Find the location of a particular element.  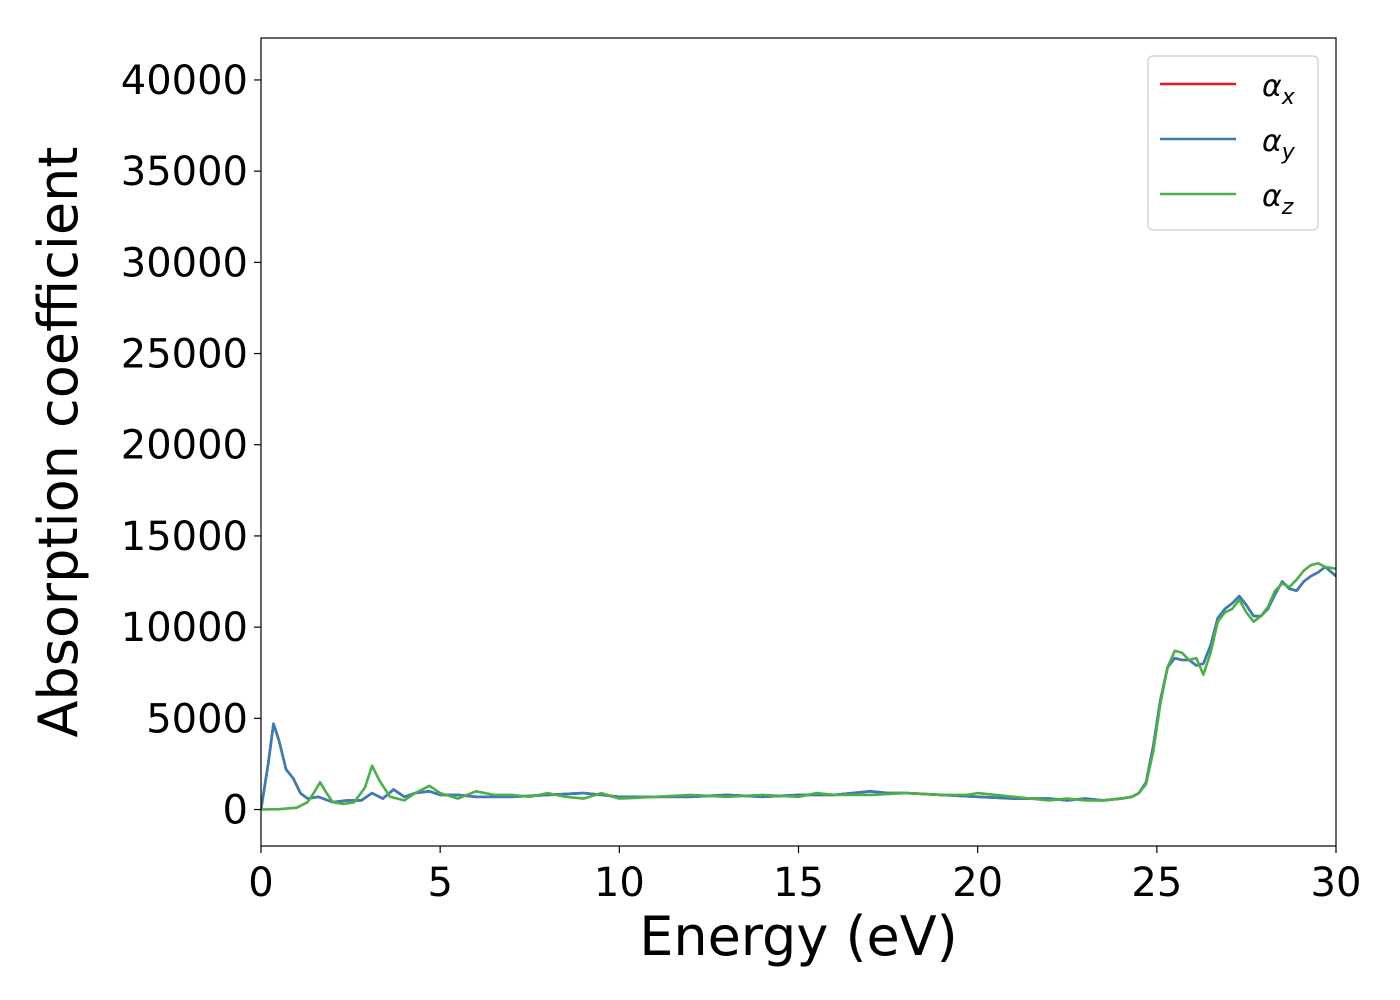

x-tick-label: 5 is located at coordinates (439, 883).